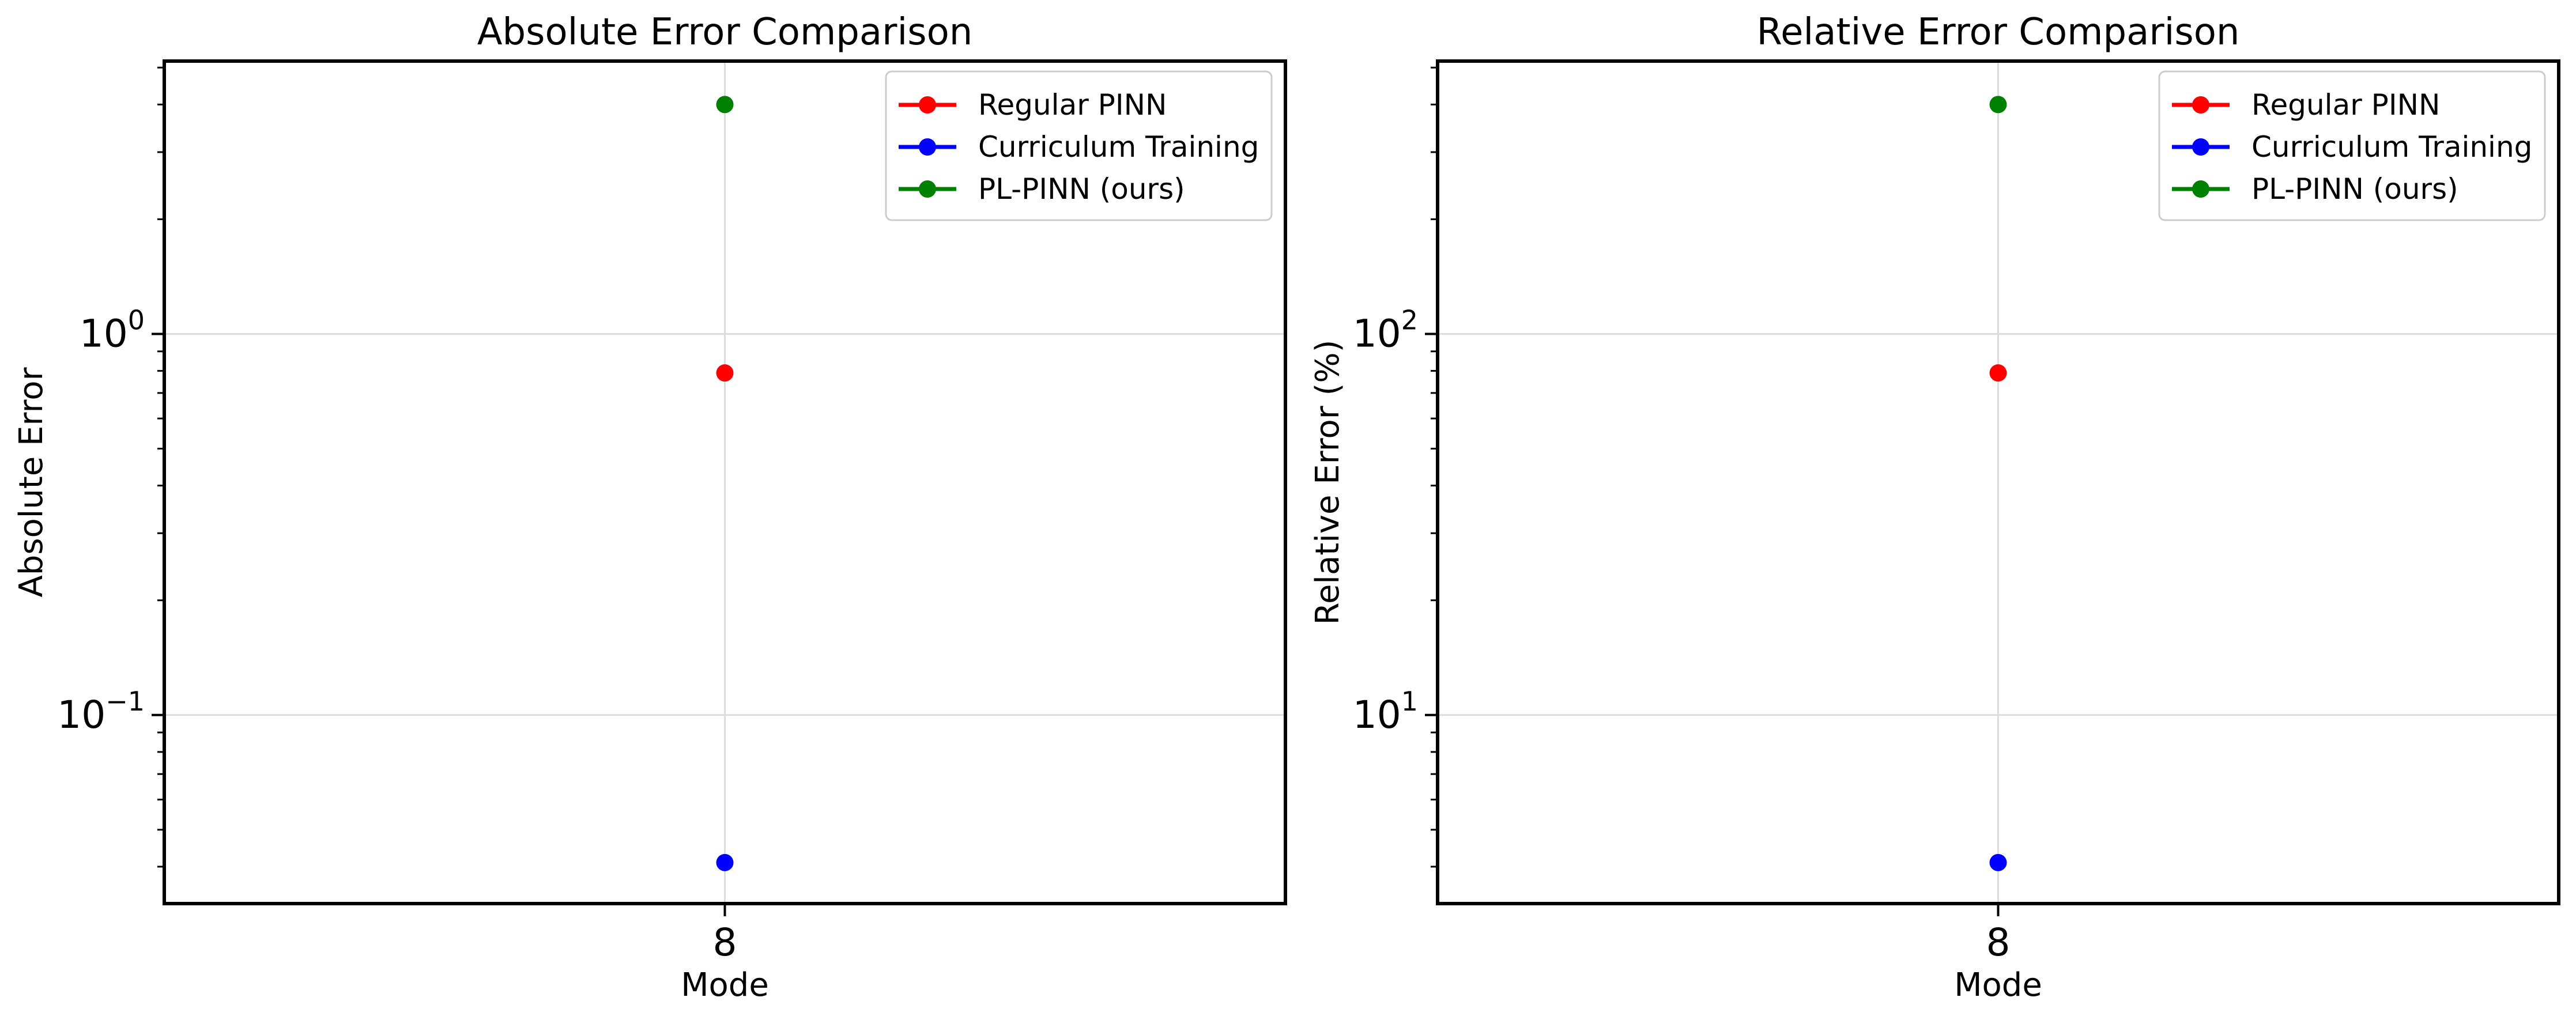 This screenshot has width=2576, height=1020. I want to click on y-tick-label: 10⁻¹, so click(101, 712).